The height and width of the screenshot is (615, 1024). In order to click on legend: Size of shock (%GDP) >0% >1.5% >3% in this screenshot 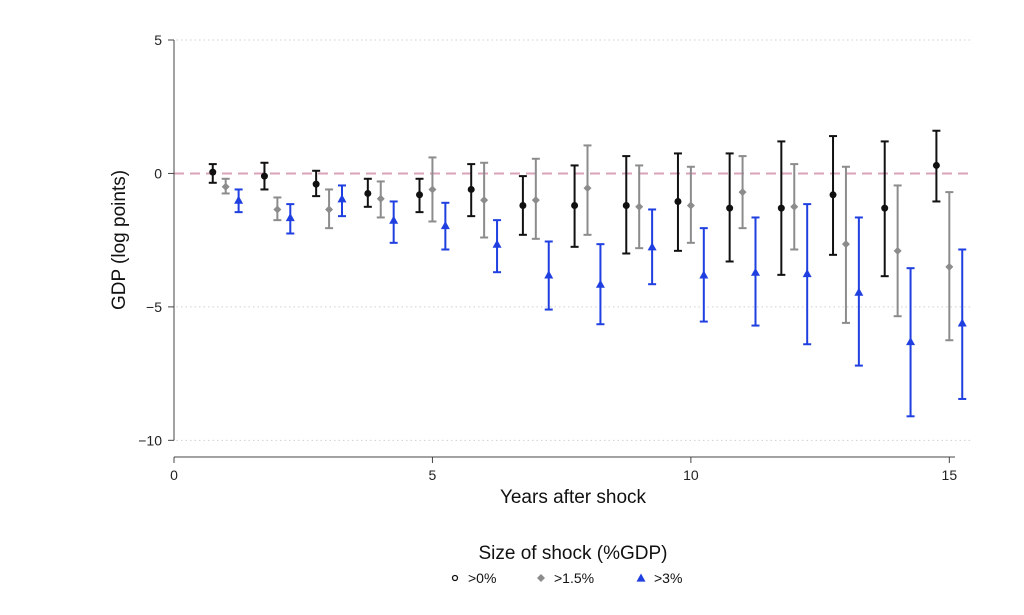, I will do `click(566, 564)`.